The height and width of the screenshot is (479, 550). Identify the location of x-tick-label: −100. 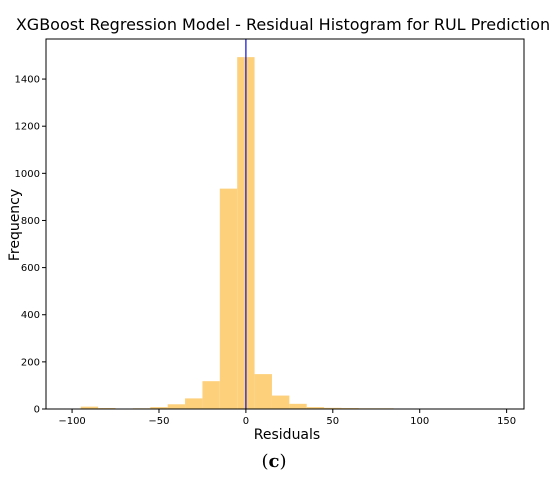
(71, 421).